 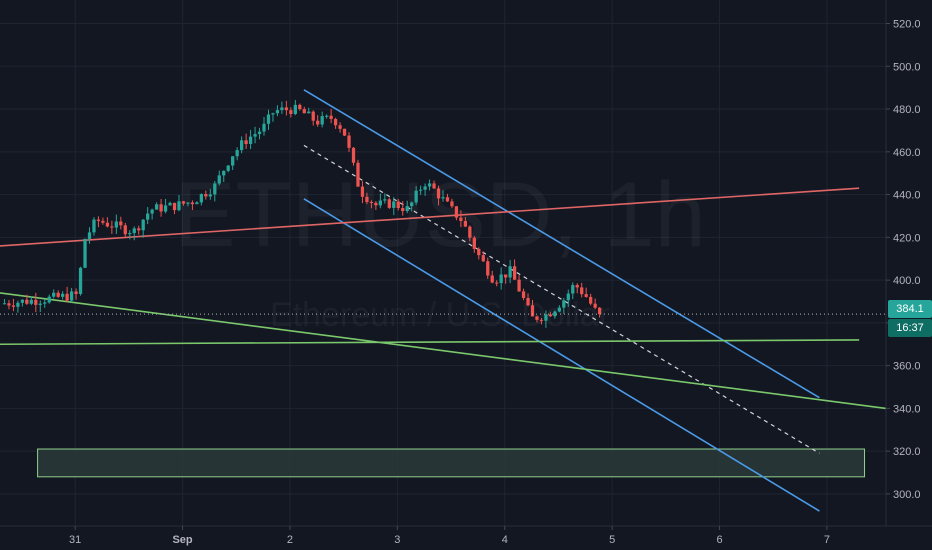 What do you see at coordinates (907, 281) in the screenshot?
I see `price-tick-label: 400.0` at bounding box center [907, 281].